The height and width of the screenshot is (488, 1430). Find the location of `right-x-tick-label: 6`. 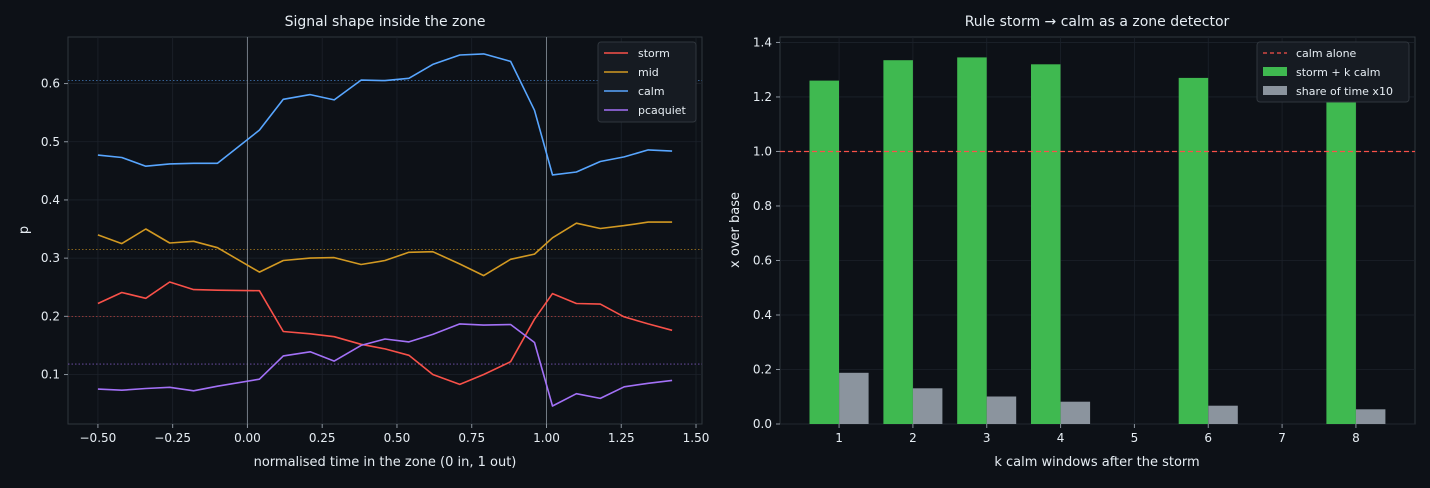

right-x-tick-label: 6 is located at coordinates (1208, 438).